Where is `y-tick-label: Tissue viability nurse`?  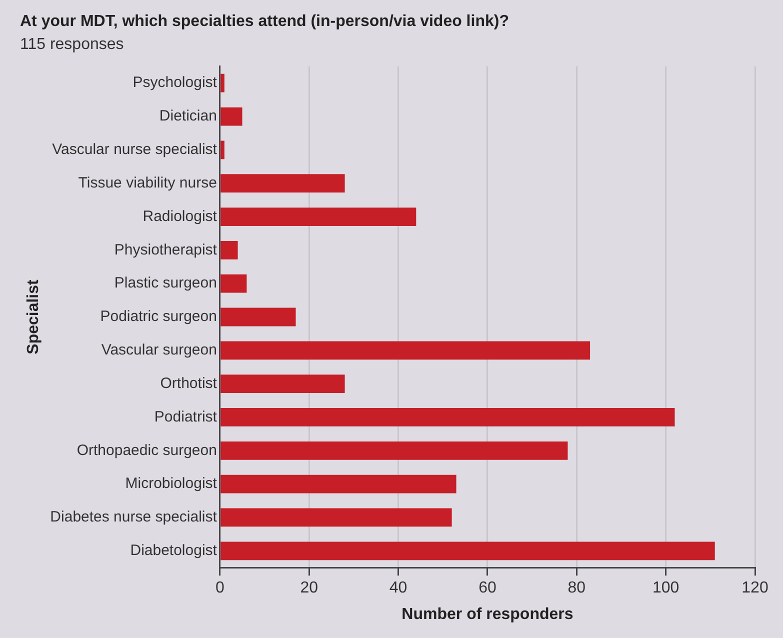
y-tick-label: Tissue viability nurse is located at coordinates (147, 183).